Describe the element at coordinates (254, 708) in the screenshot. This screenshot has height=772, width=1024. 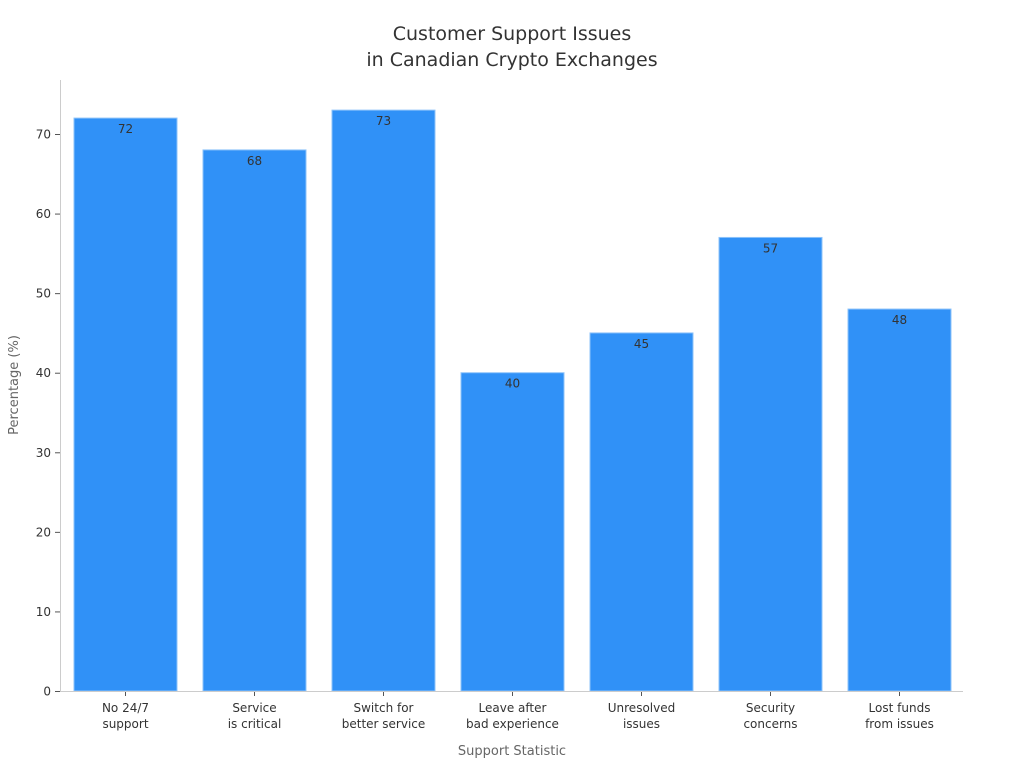
I see `x-tick-label: Service` at that location.